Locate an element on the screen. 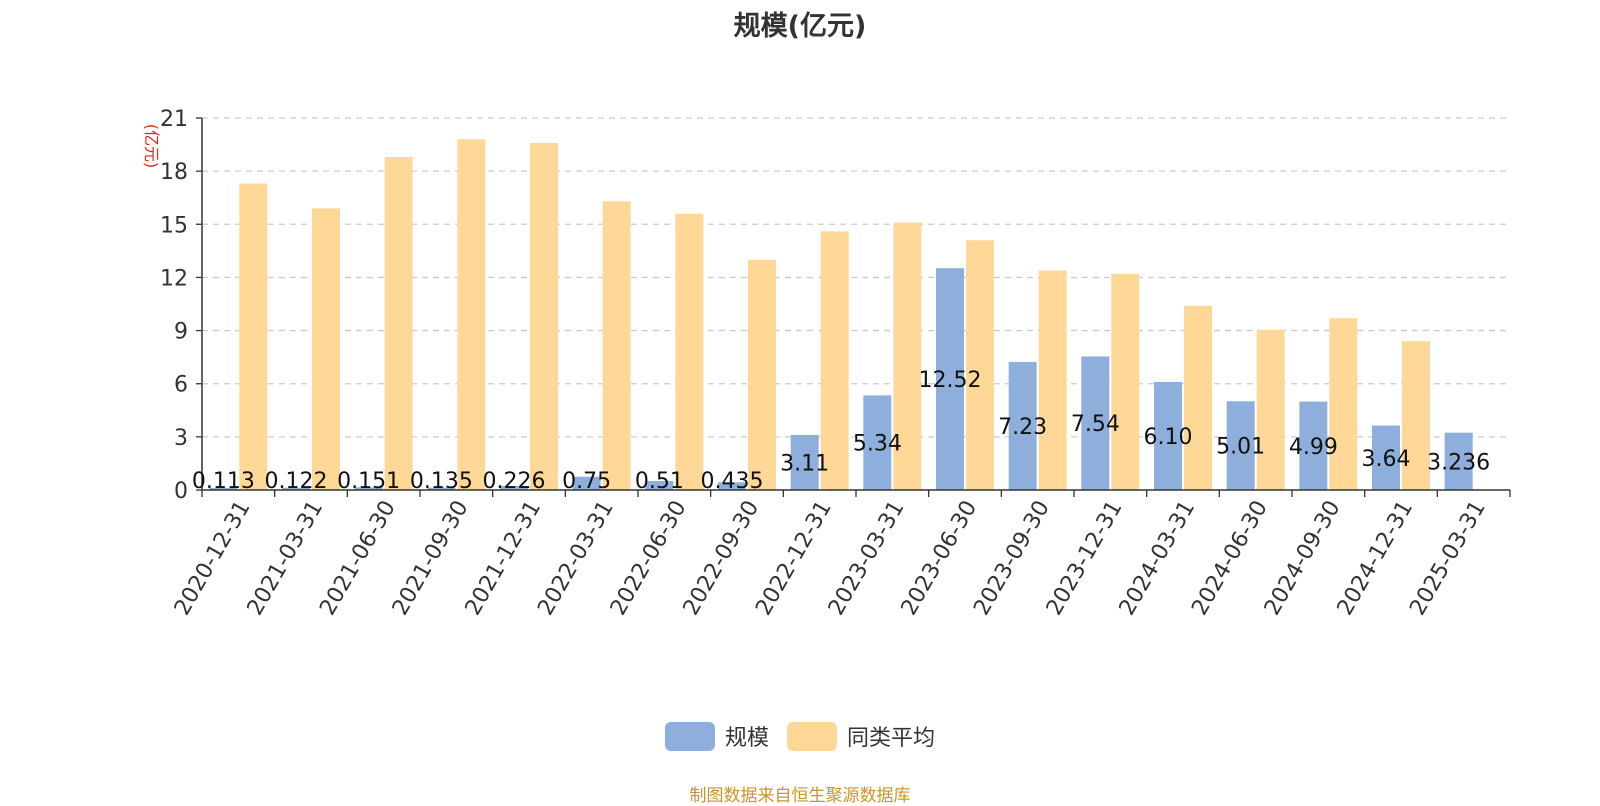  y-tick-label: 15 is located at coordinates (174, 225).